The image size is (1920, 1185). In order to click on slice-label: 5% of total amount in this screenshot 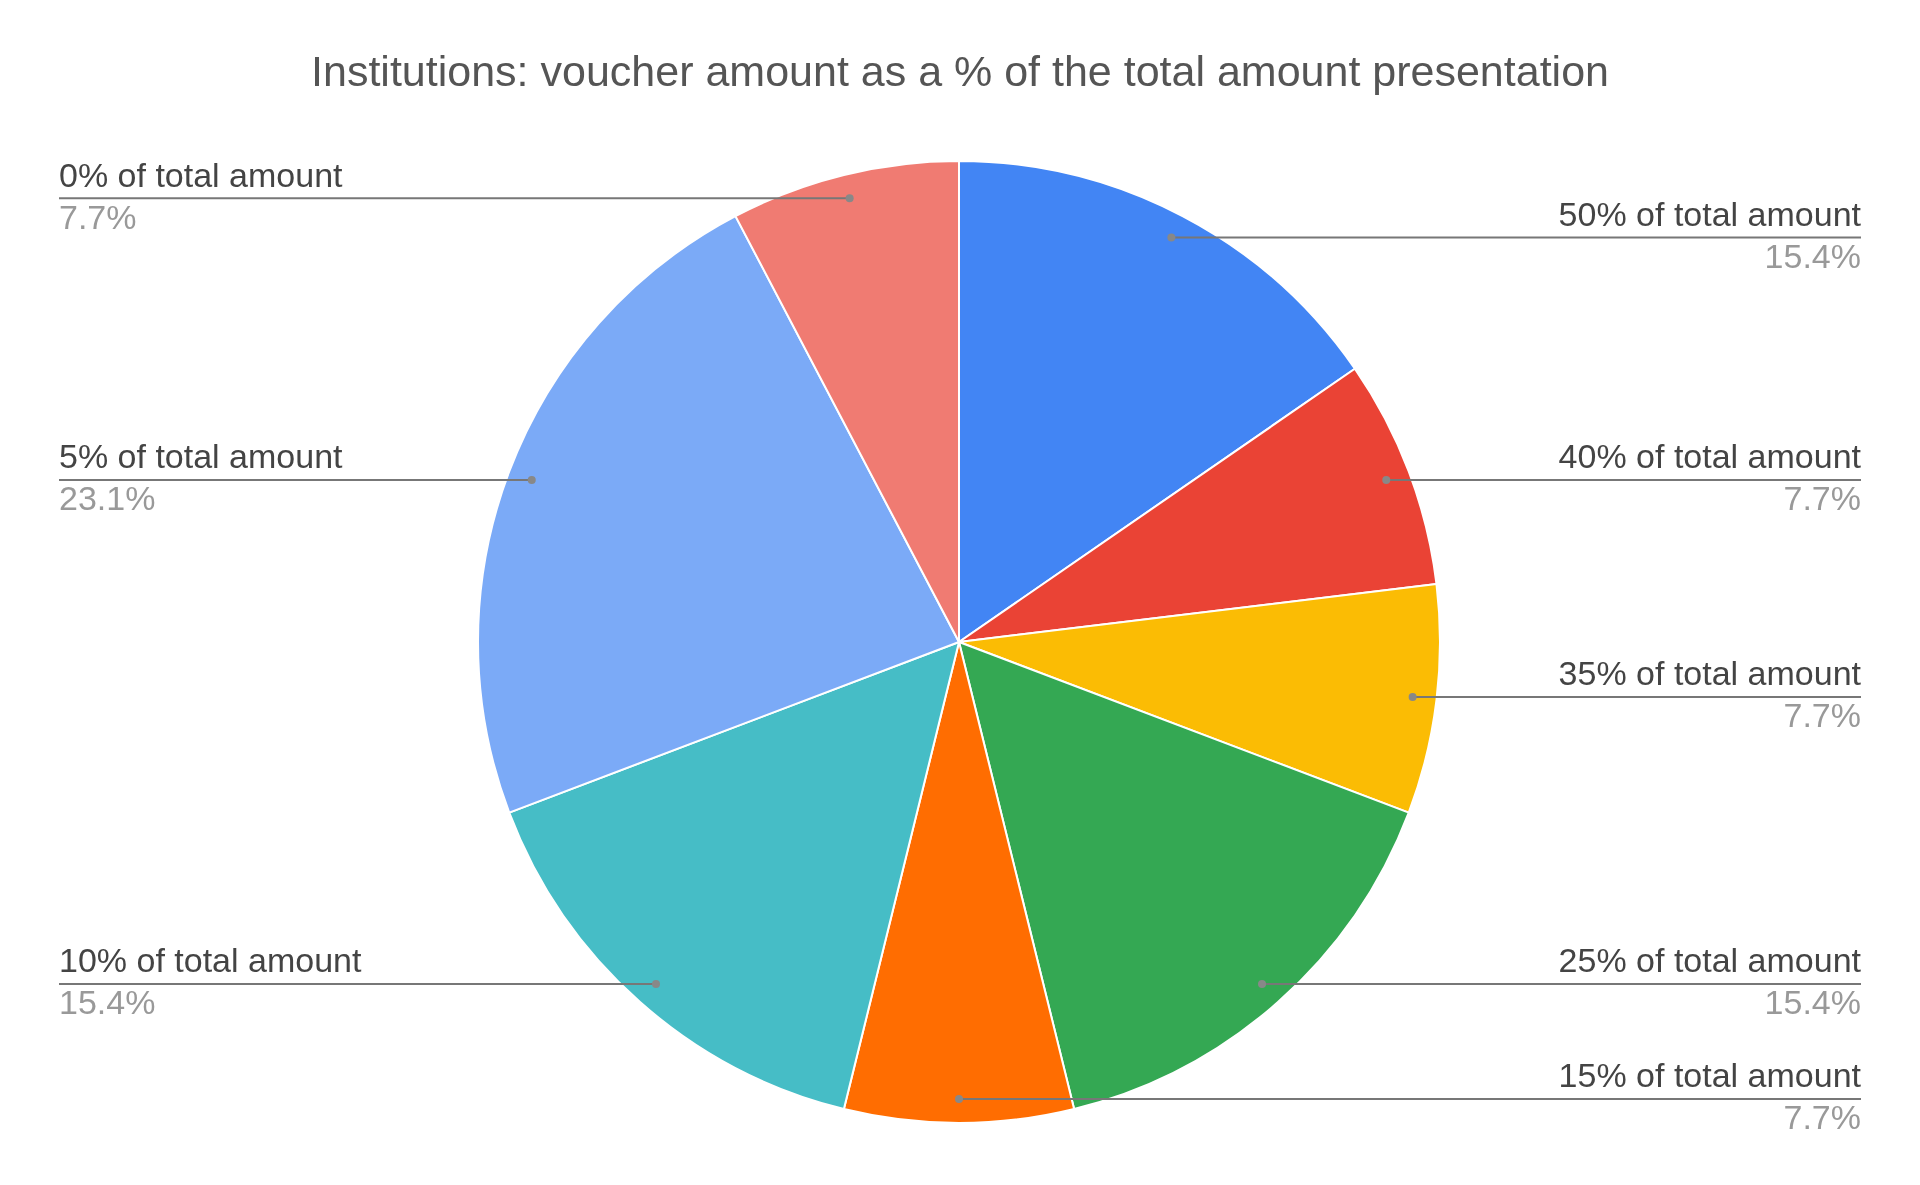, I will do `click(201, 456)`.